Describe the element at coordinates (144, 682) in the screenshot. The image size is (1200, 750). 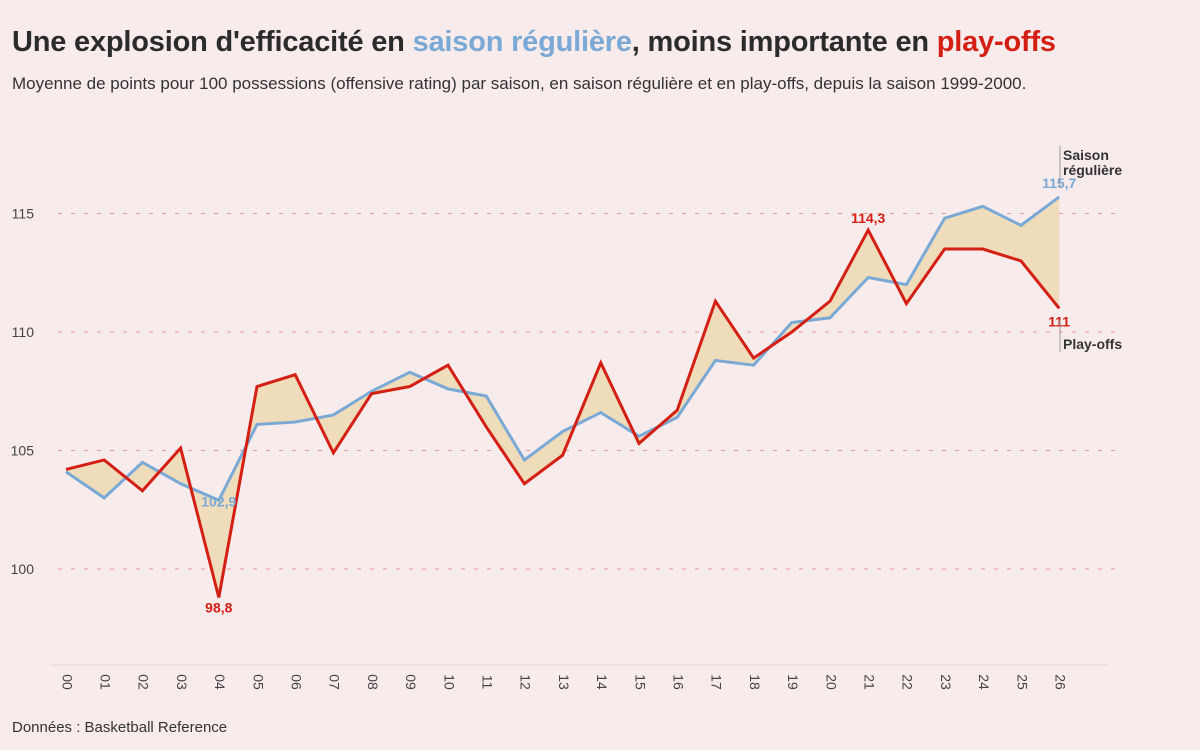
I see `x-tick-label: 02` at that location.